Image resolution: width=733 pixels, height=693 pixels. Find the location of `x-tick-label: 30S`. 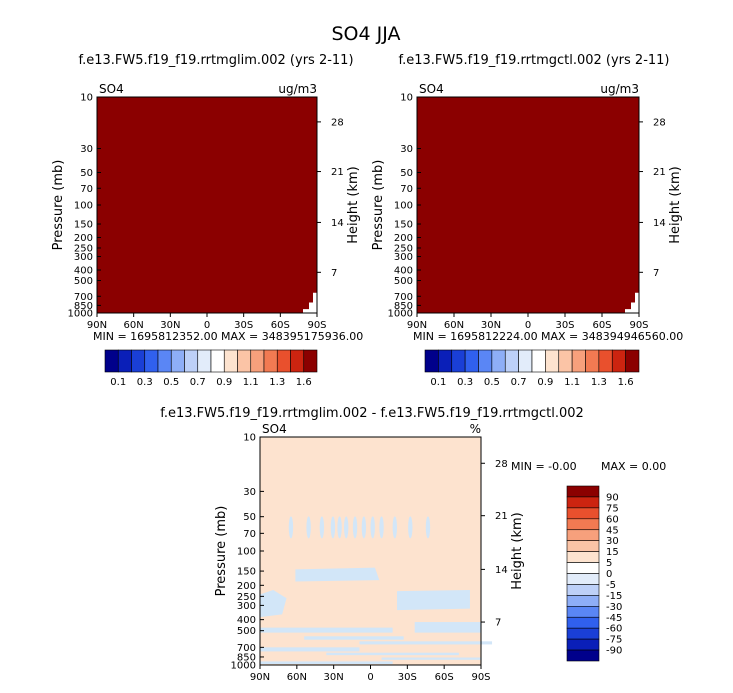

x-tick-label: 30S is located at coordinates (243, 325).